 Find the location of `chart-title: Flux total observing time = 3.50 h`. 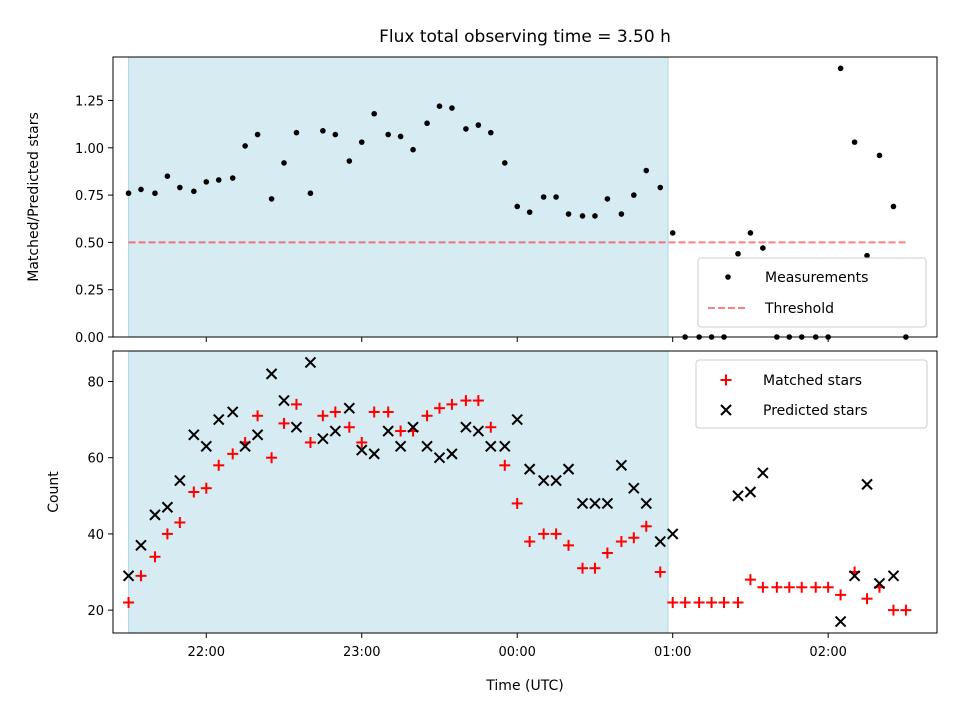

chart-title: Flux total observing time = 3.50 h is located at coordinates (525, 37).